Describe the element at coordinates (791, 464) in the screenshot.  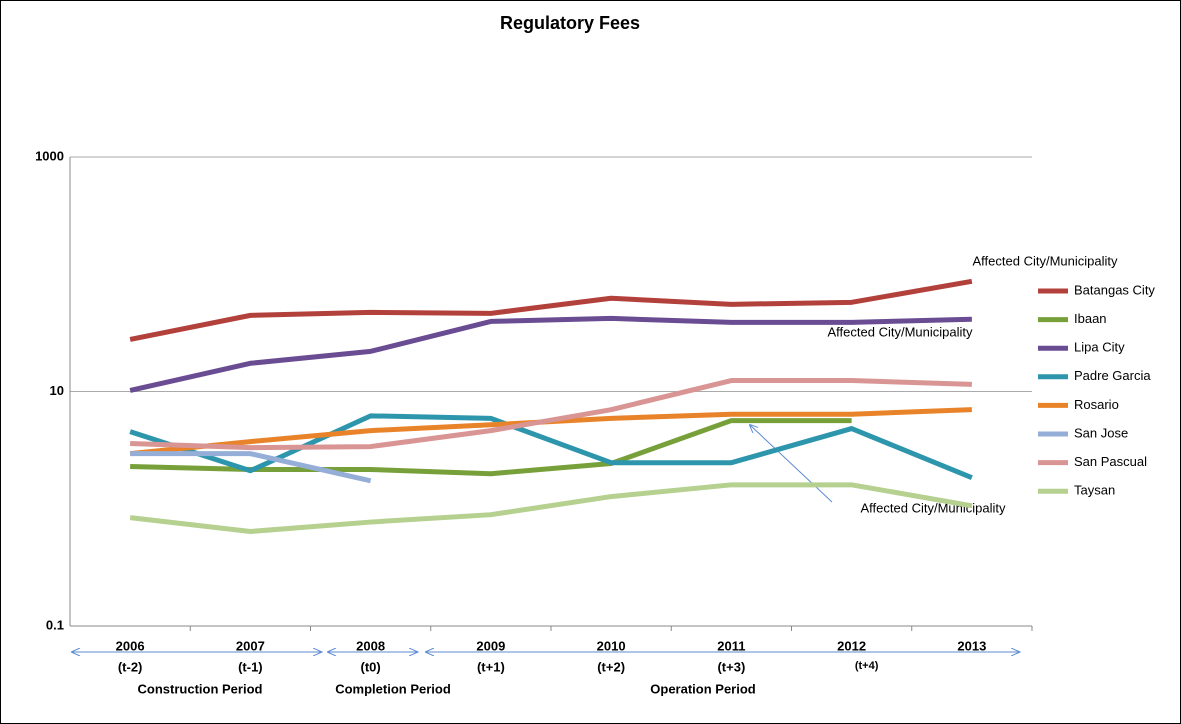
I see `annotation-arrow` at that location.